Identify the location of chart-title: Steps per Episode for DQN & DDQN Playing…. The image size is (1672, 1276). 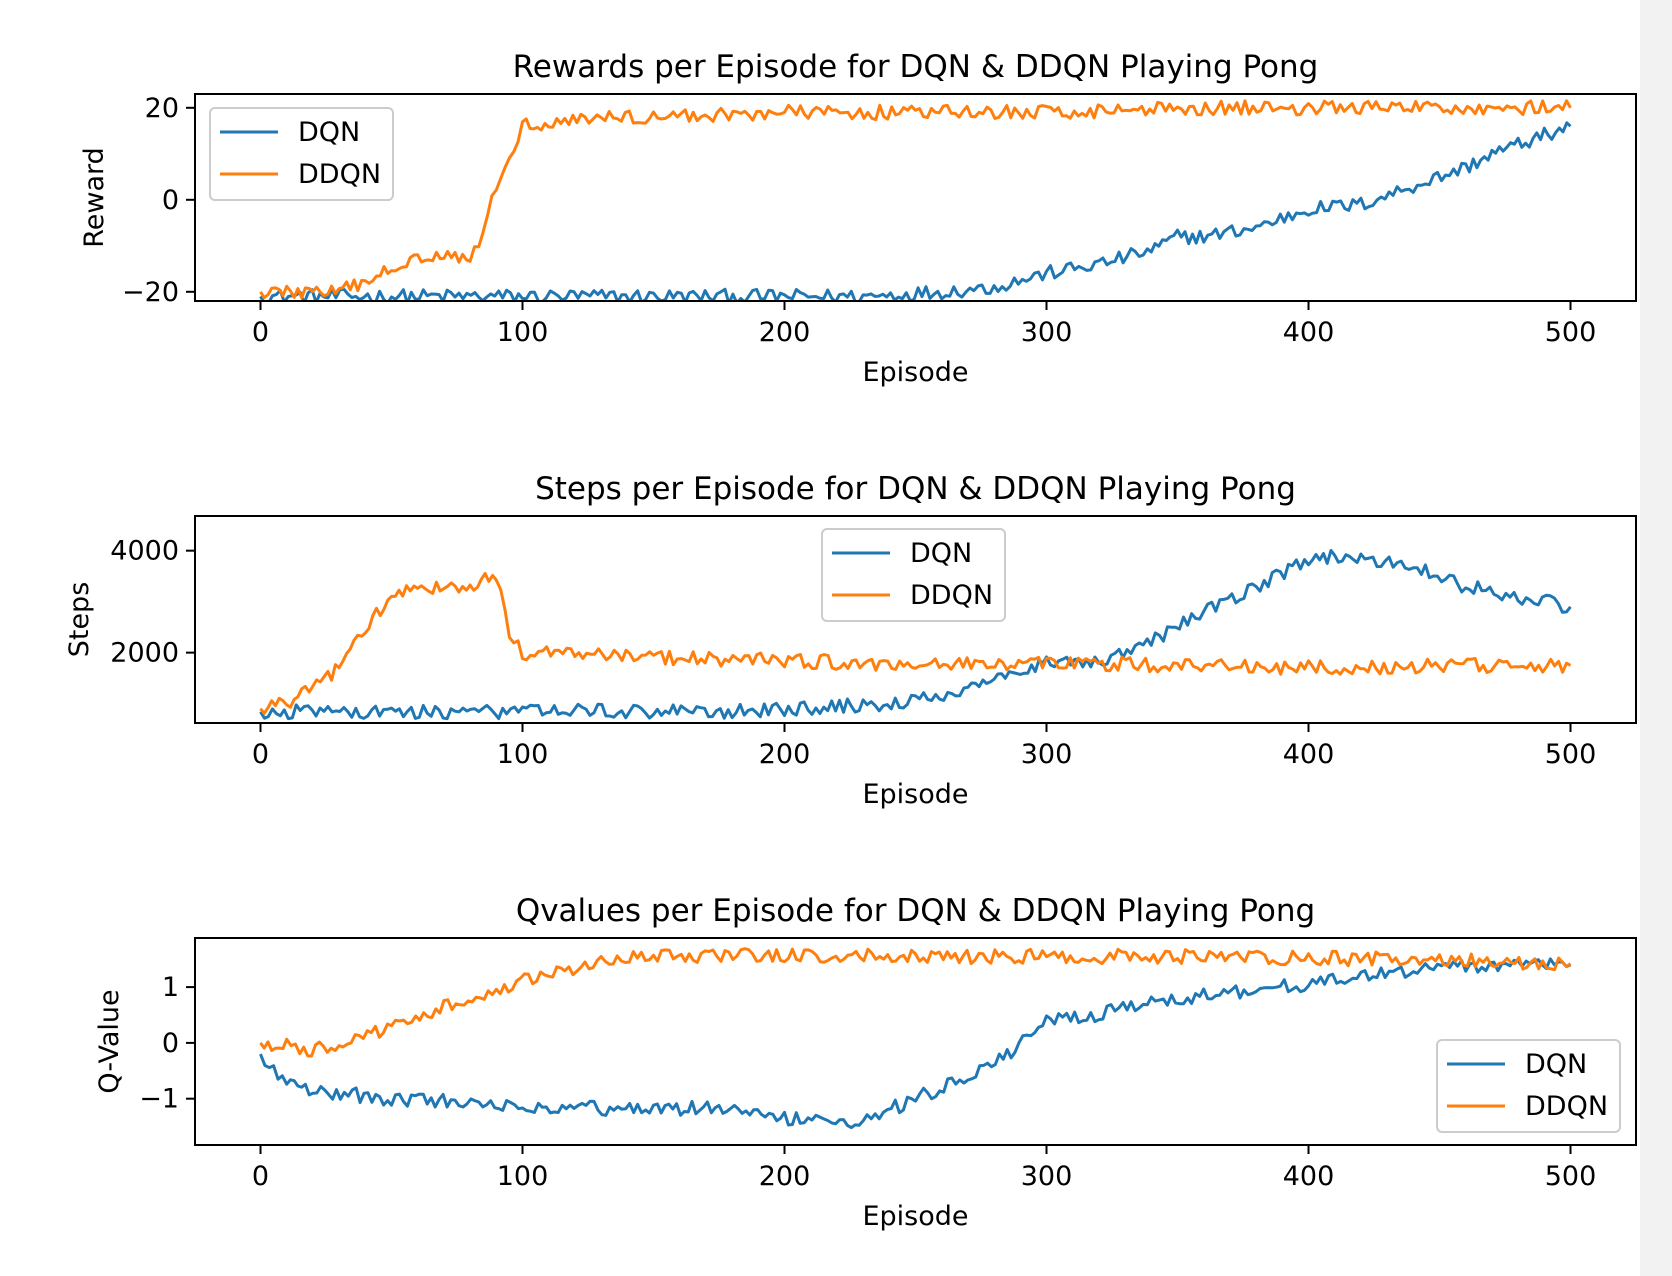
(915, 489).